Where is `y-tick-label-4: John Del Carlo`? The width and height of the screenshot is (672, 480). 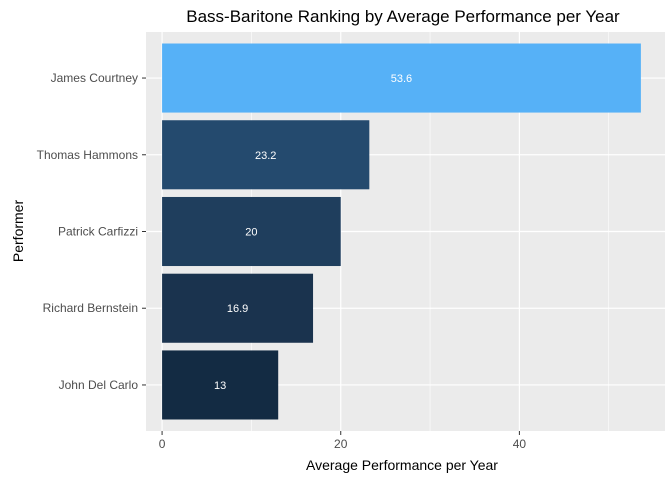
y-tick-label-4: John Del Carlo is located at coordinates (99, 385).